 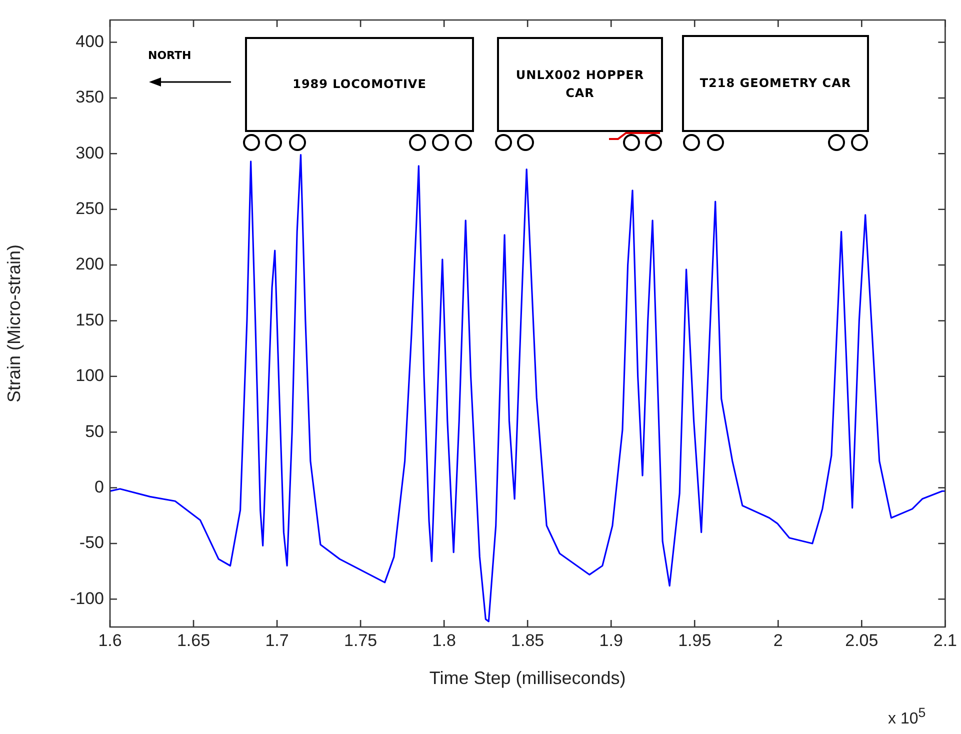 What do you see at coordinates (361, 640) in the screenshot?
I see `x-tick-label: 1.75` at bounding box center [361, 640].